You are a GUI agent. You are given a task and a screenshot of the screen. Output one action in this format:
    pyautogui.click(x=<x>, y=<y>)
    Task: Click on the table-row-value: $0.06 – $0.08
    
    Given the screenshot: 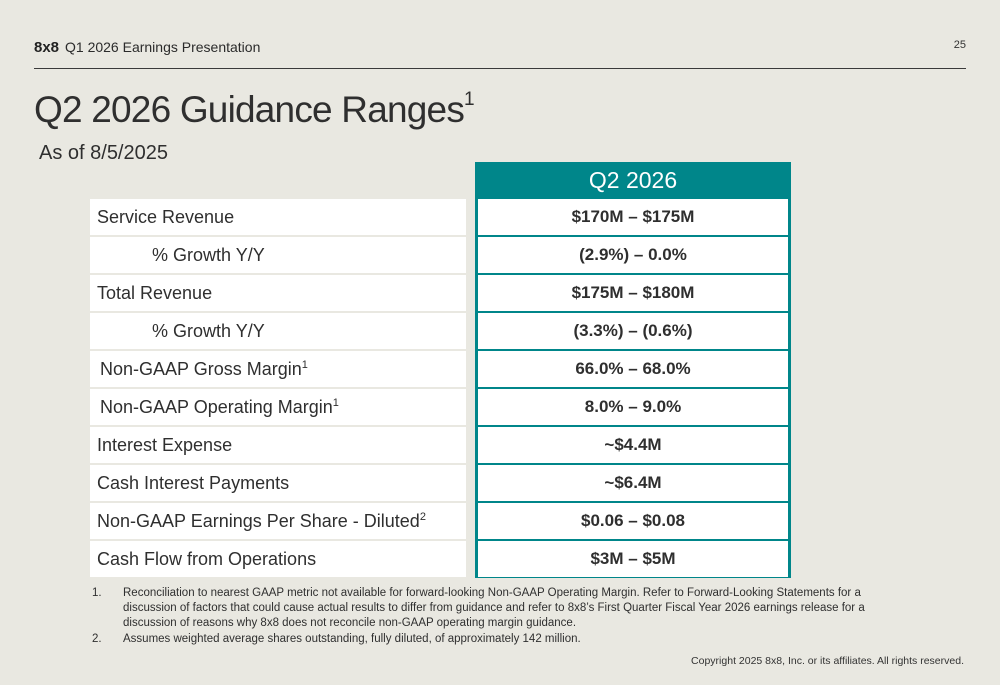 What is the action you would take?
    pyautogui.click(x=633, y=521)
    